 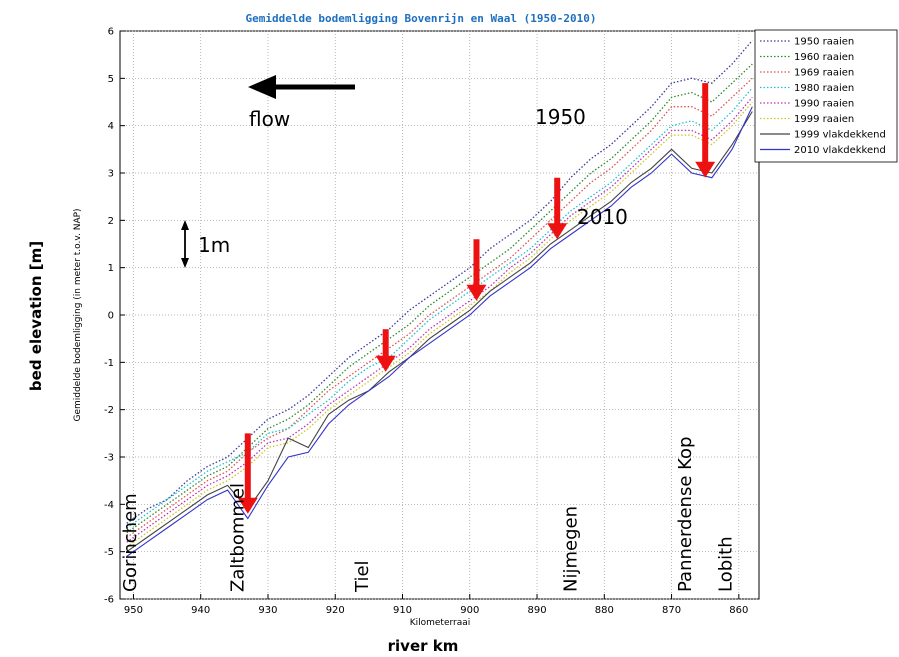 I want to click on x-tick-label: 950, so click(x=133, y=610).